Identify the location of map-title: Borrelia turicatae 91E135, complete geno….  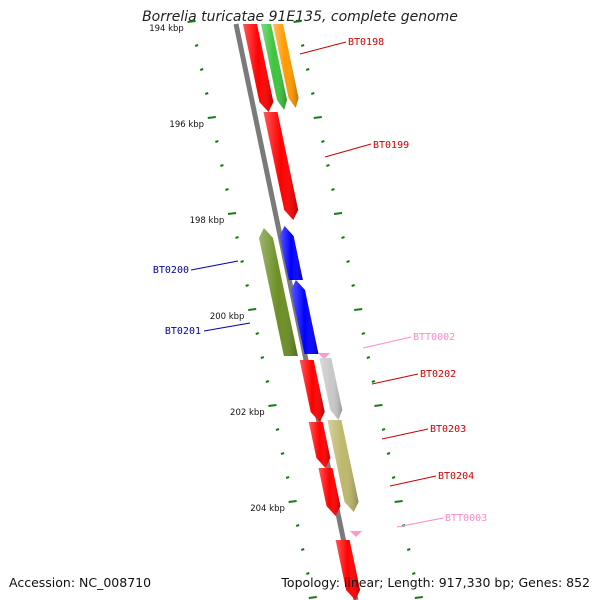
(300, 17).